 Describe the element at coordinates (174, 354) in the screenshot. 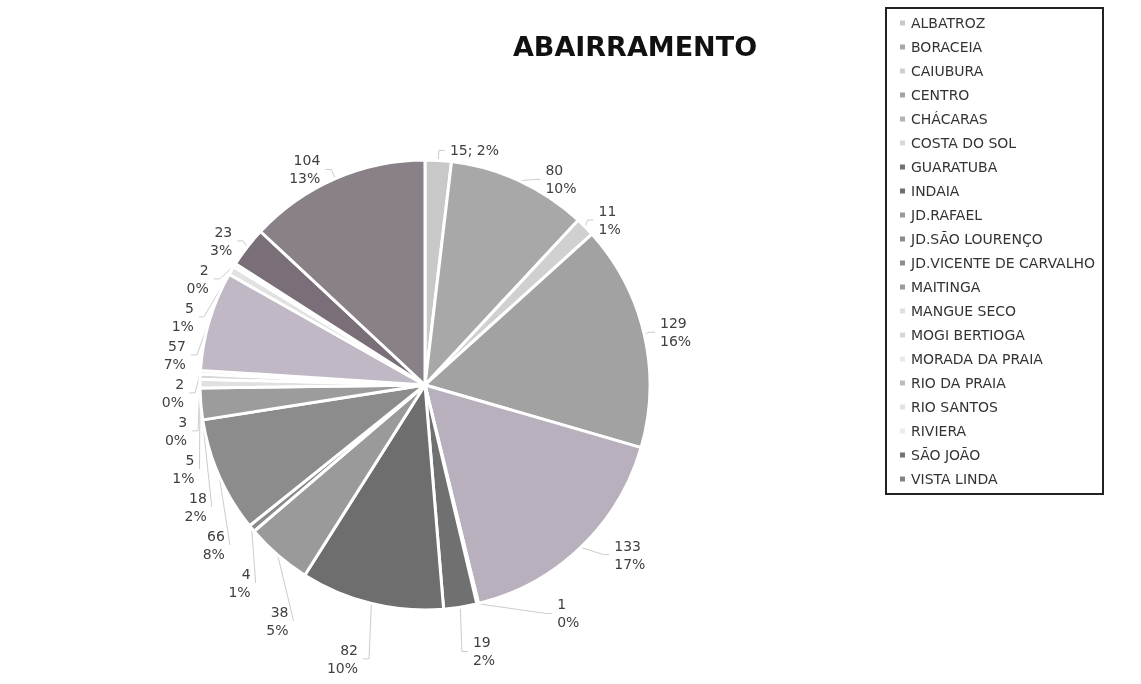

I see `data-label: 57 7%` at that location.